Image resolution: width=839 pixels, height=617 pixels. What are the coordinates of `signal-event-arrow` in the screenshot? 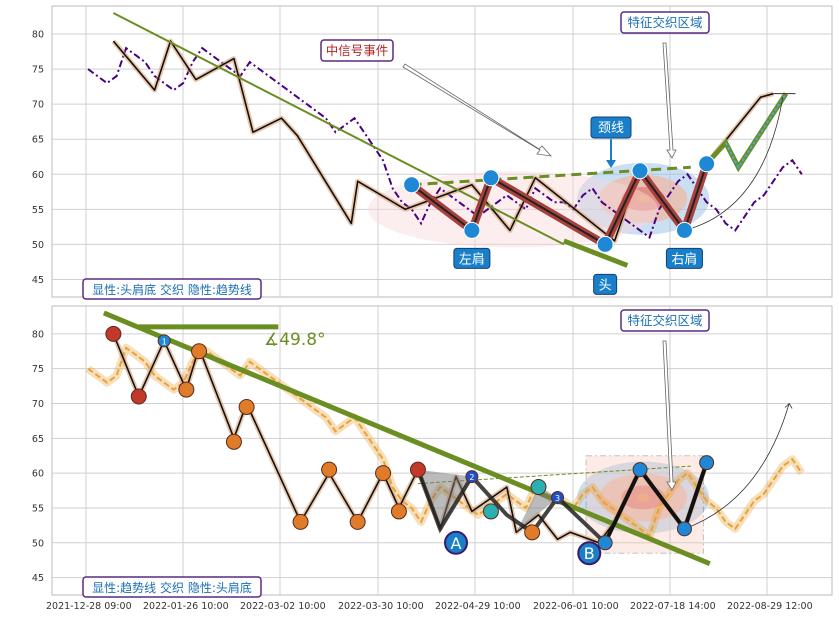 It's located at (477, 110).